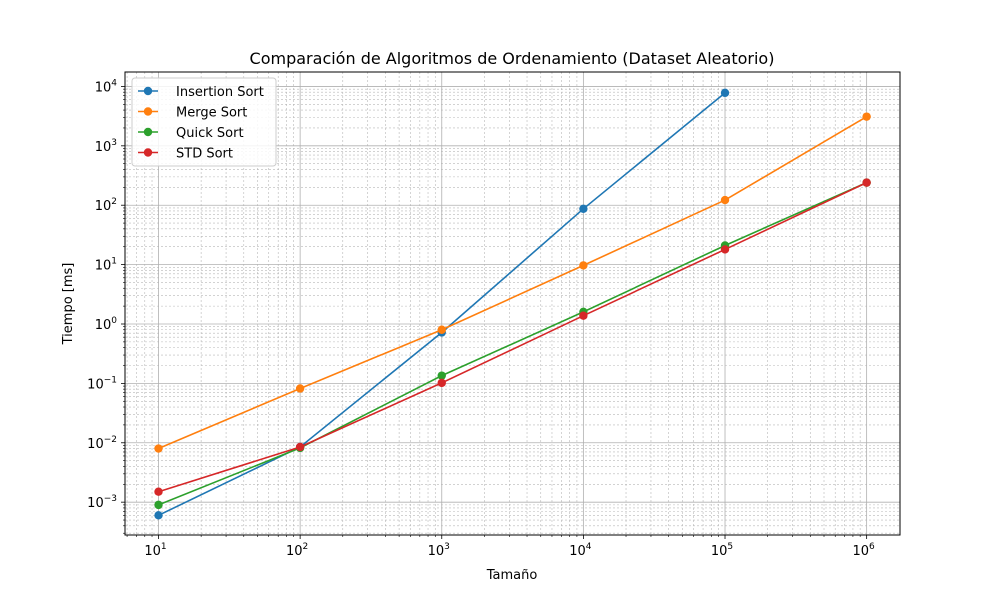  I want to click on y-tick-label: 10⁻³, so click(102, 502).